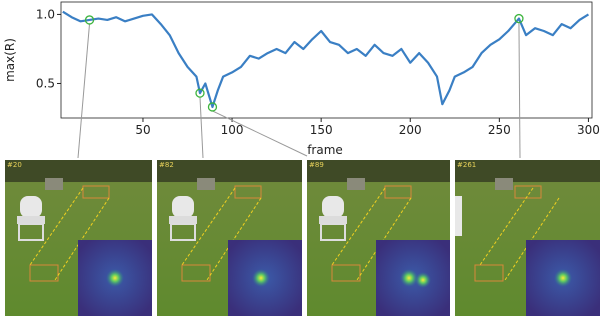 This screenshot has width=602, height=325. What do you see at coordinates (14, 165) in the screenshot?
I see `frame-label: #20` at bounding box center [14, 165].